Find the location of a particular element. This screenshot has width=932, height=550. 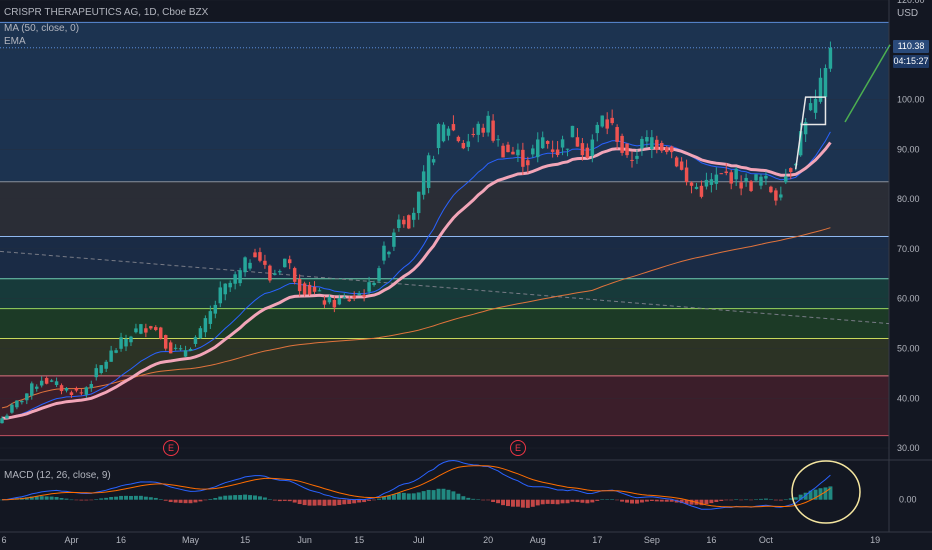

macd-tick-label: 0.00 is located at coordinates (908, 500).